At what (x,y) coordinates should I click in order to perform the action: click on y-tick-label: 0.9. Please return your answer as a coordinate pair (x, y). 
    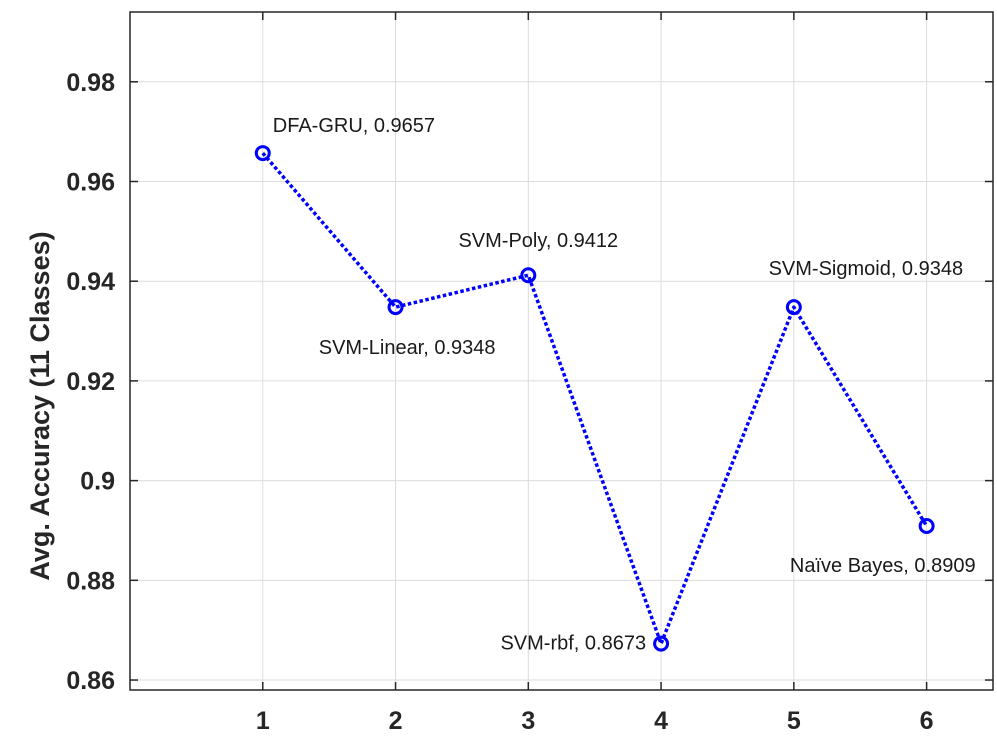
    Looking at the image, I should click on (97, 482).